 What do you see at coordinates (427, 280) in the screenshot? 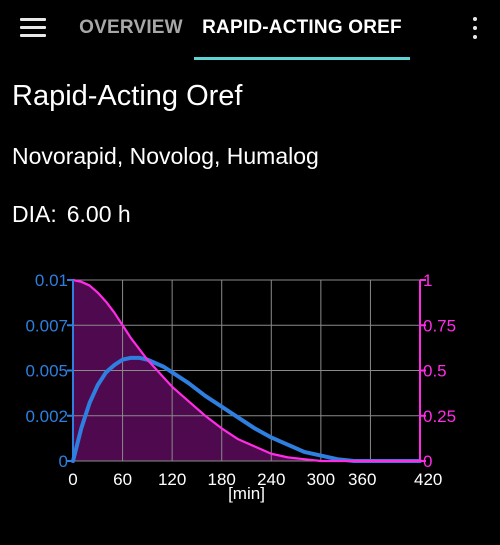
I see `right-tick-label: 1` at bounding box center [427, 280].